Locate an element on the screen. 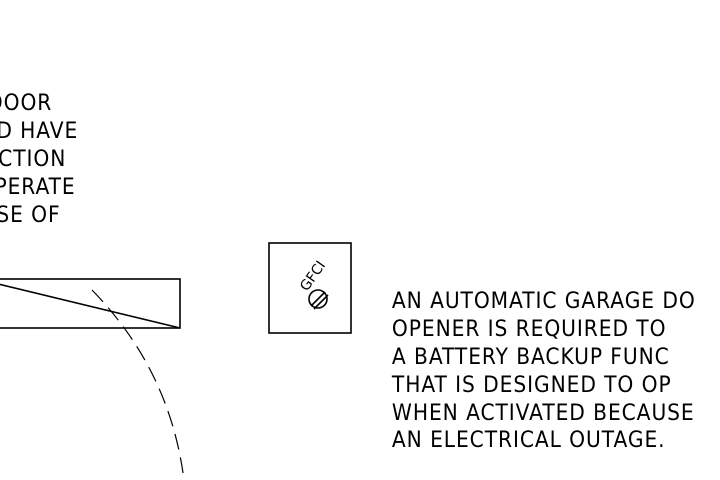 This screenshot has width=720, height=480. gfci-outlet: GFCI is located at coordinates (310, 288).